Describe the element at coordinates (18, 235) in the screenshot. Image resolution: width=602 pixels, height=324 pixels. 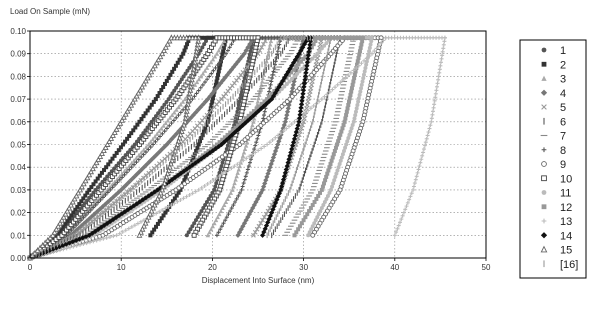
I see `y-tick-label: 0.01` at that location.